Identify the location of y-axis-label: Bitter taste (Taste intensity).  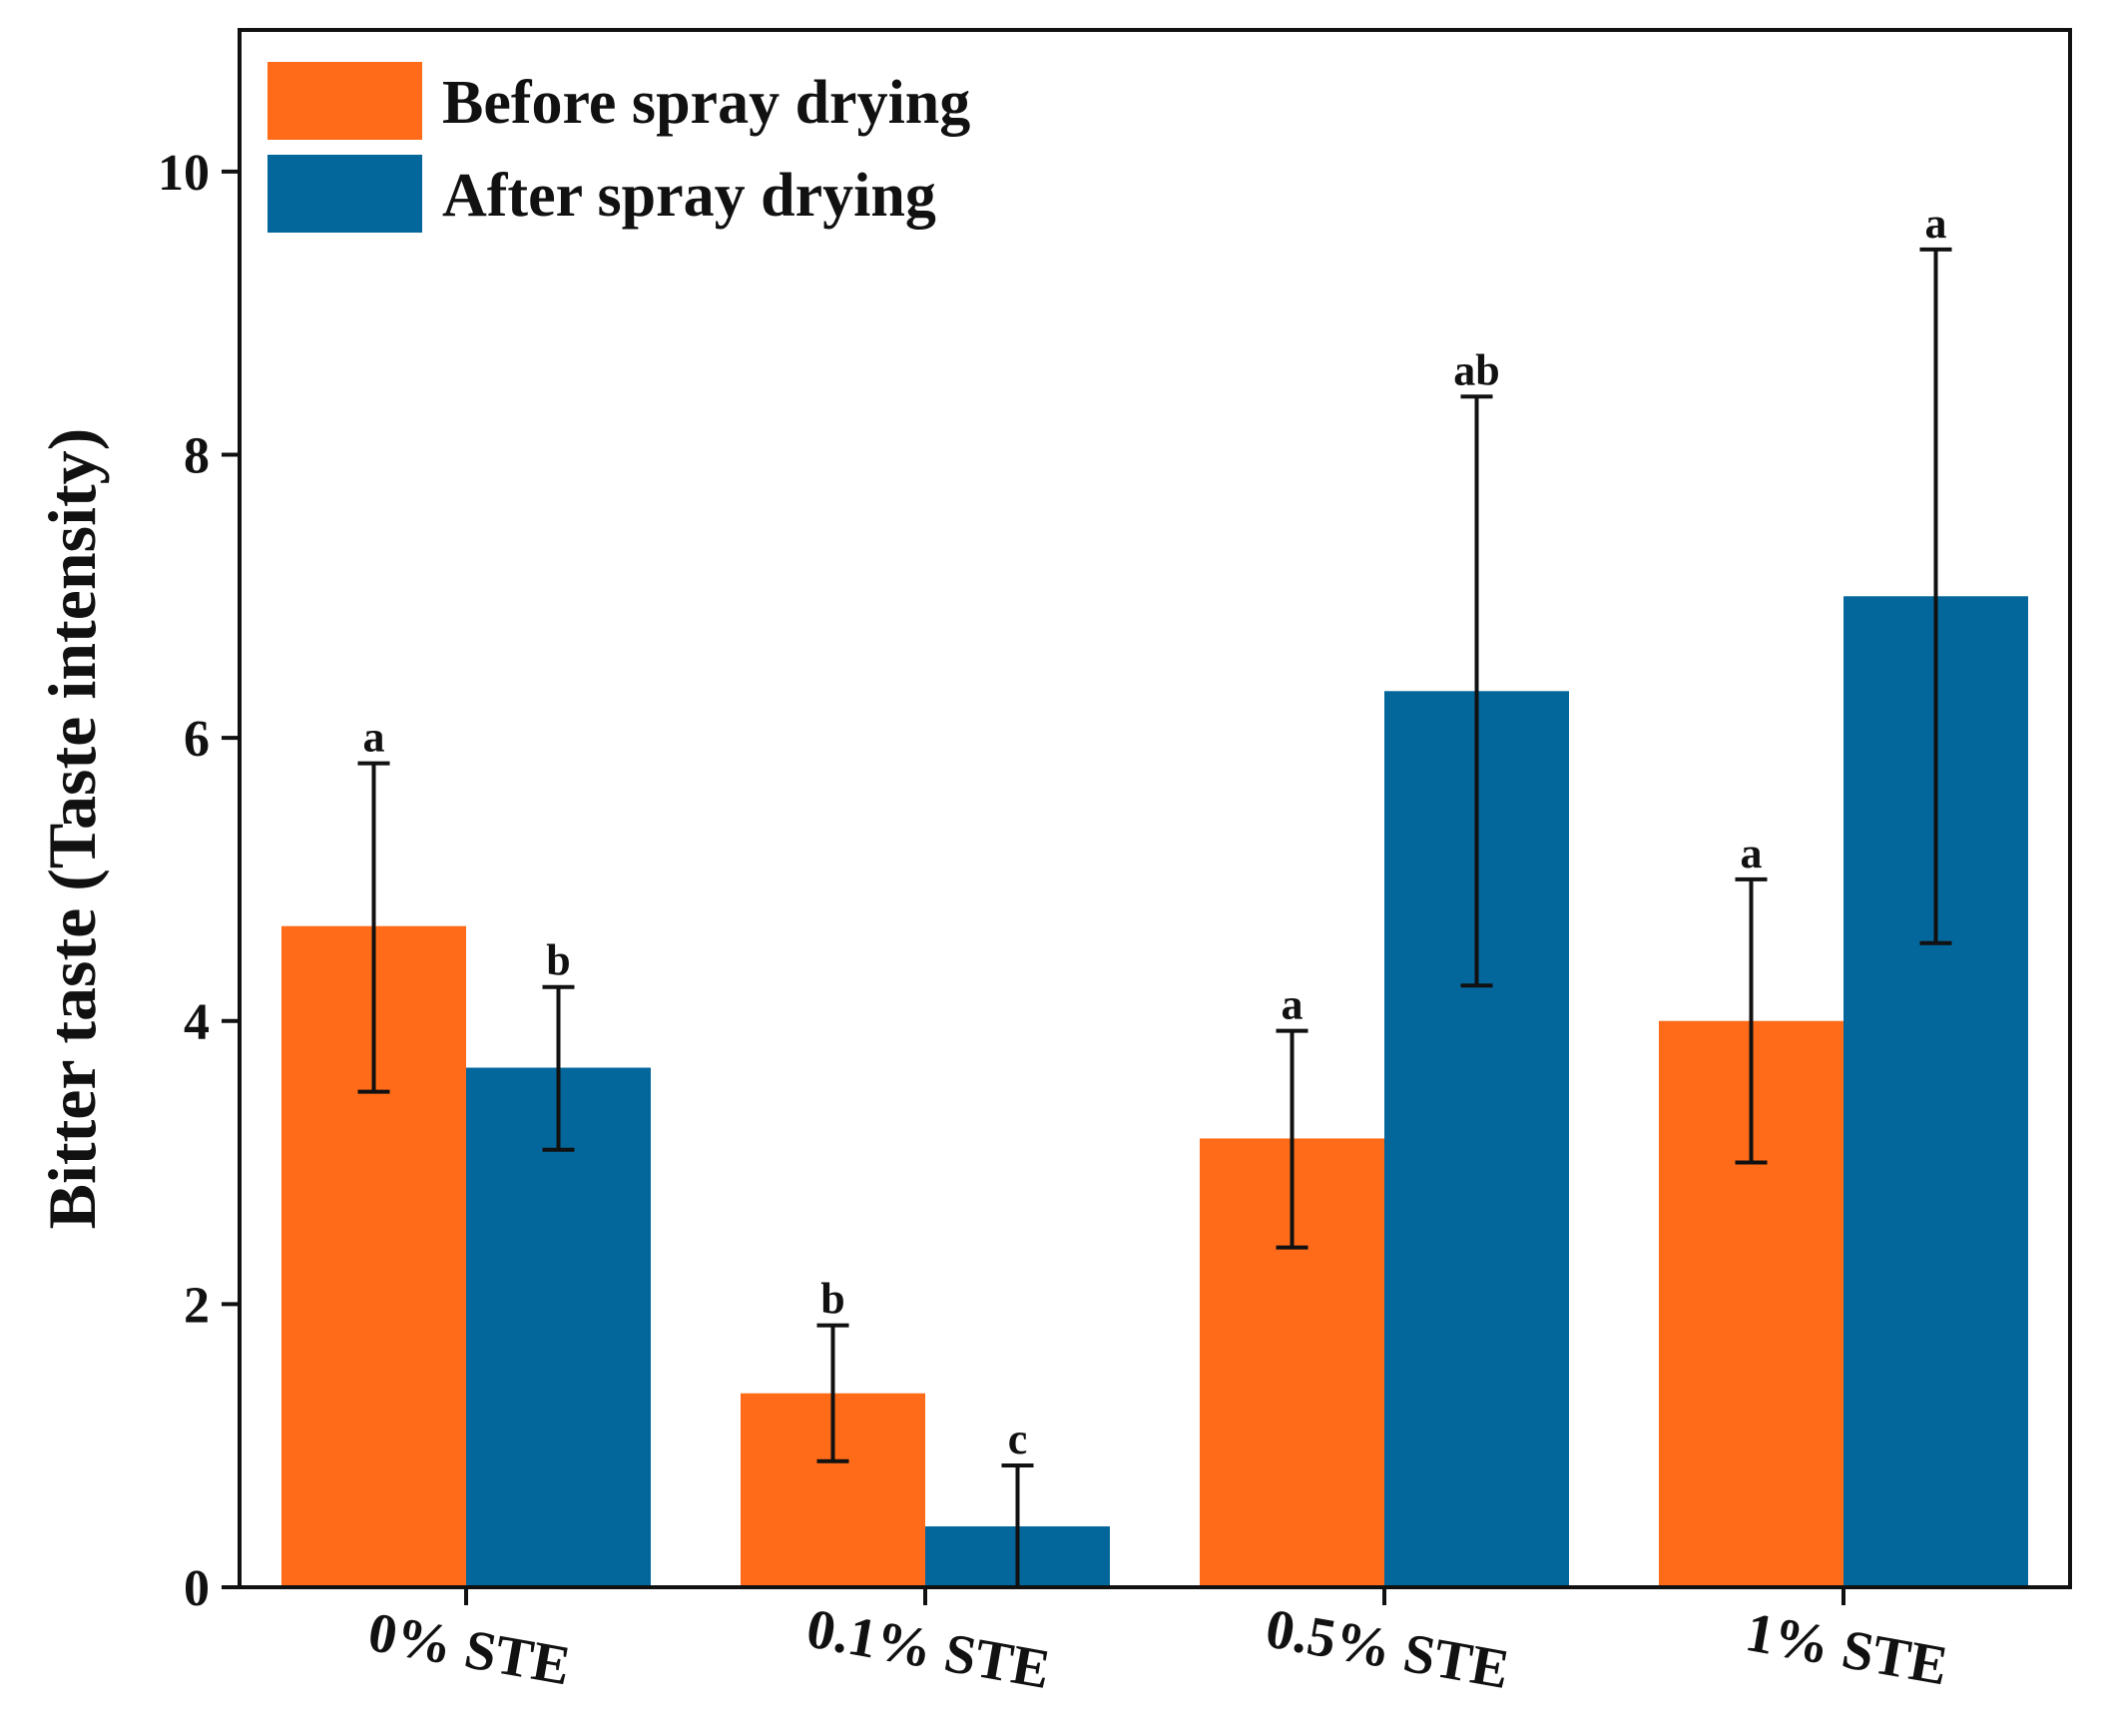
(72, 829).